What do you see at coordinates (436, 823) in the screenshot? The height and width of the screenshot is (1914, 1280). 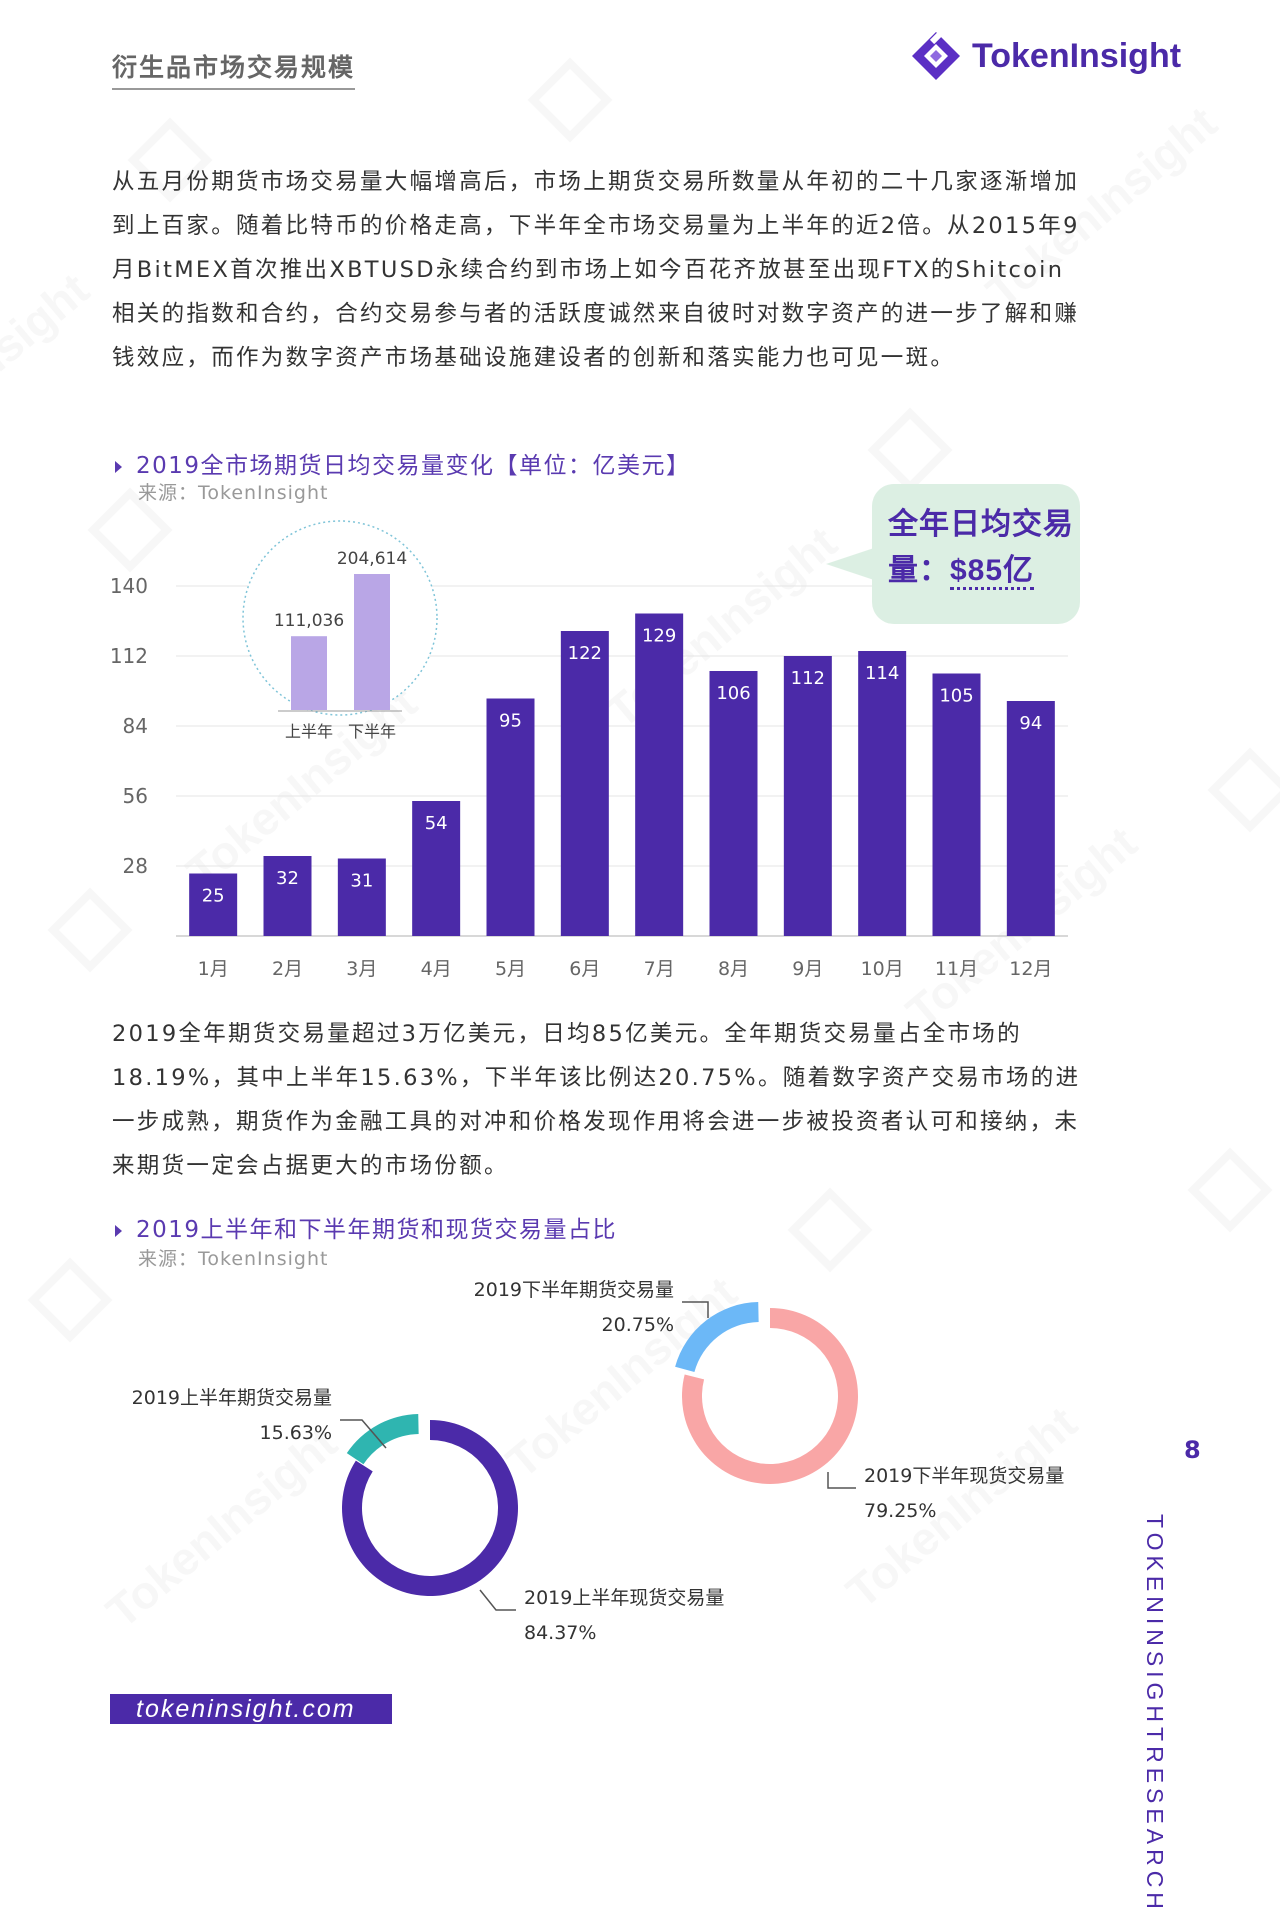 I see `bar-value-label: 54` at bounding box center [436, 823].